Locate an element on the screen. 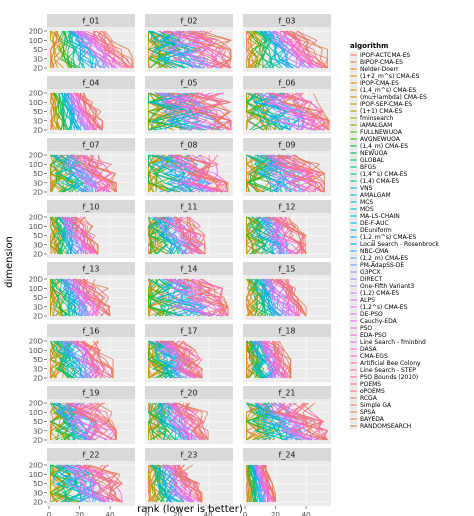 The height and width of the screenshot is (516, 474). legend-label: IPOP-SEP-CMA-ES is located at coordinates (386, 104).